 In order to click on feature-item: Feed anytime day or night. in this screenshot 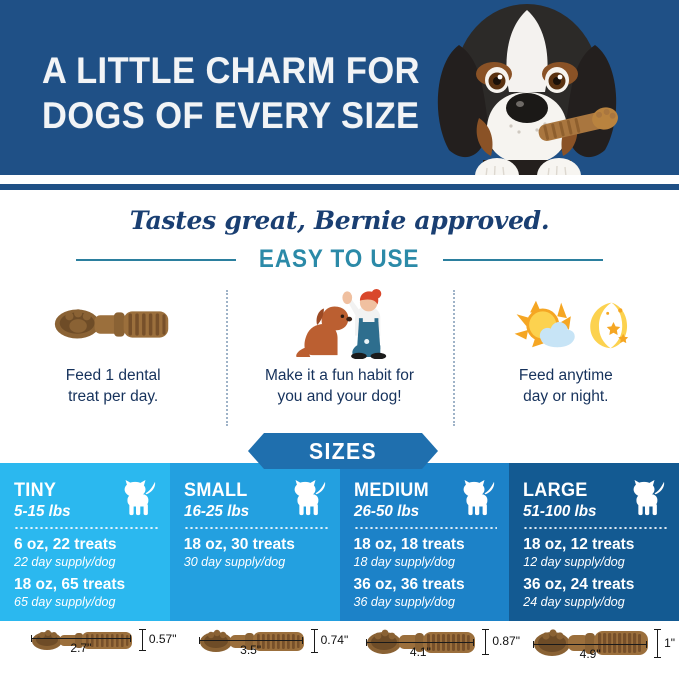, I will do `click(565, 358)`.